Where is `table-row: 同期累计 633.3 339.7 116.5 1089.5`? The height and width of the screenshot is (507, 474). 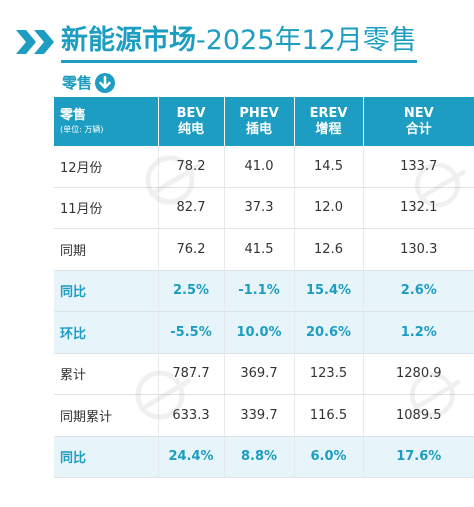
table-row: 同期累计 633.3 339.7 116.5 1089.5 is located at coordinates (264, 415).